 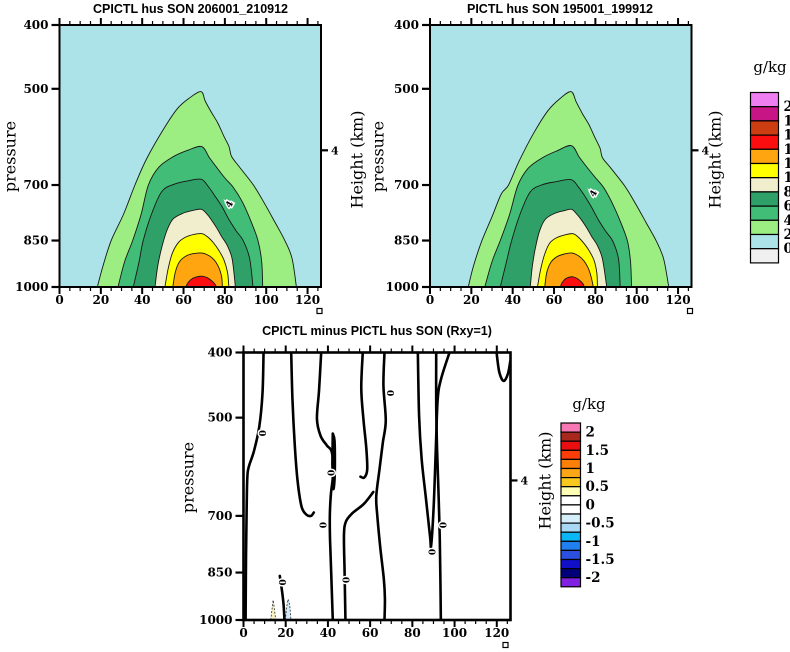 I want to click on panel3-right-axis-label: Height (km), so click(x=545, y=480).